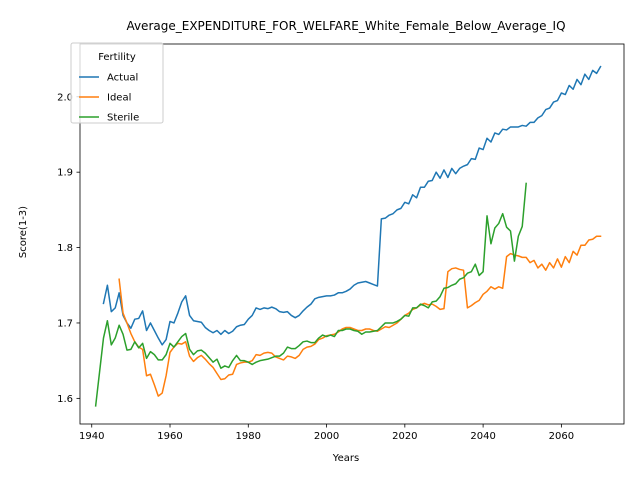  Describe the element at coordinates (65, 323) in the screenshot. I see `y-tick-label: 1.7` at that location.